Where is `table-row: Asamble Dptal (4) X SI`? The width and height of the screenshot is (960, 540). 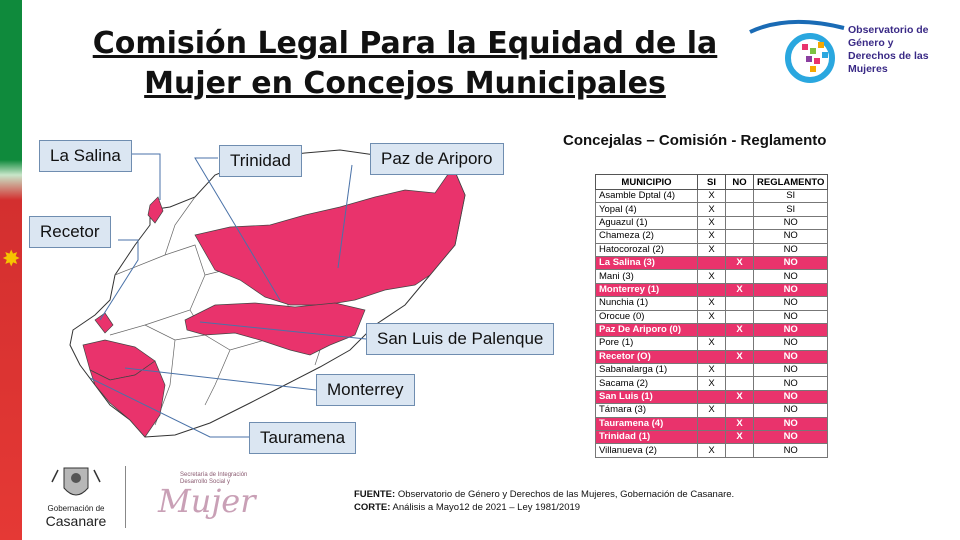 table-row: Asamble Dptal (4) X SI is located at coordinates (712, 196).